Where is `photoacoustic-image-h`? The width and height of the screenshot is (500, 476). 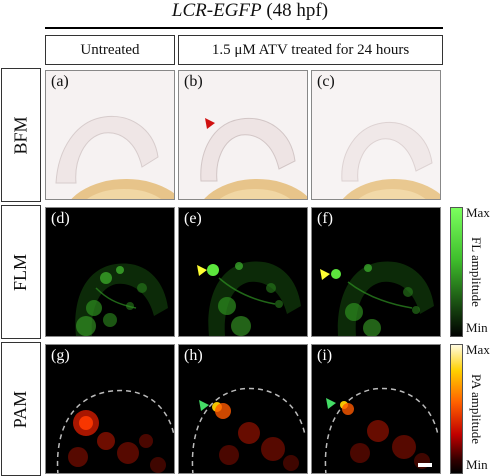
photoacoustic-image-h is located at coordinates (243, 409).